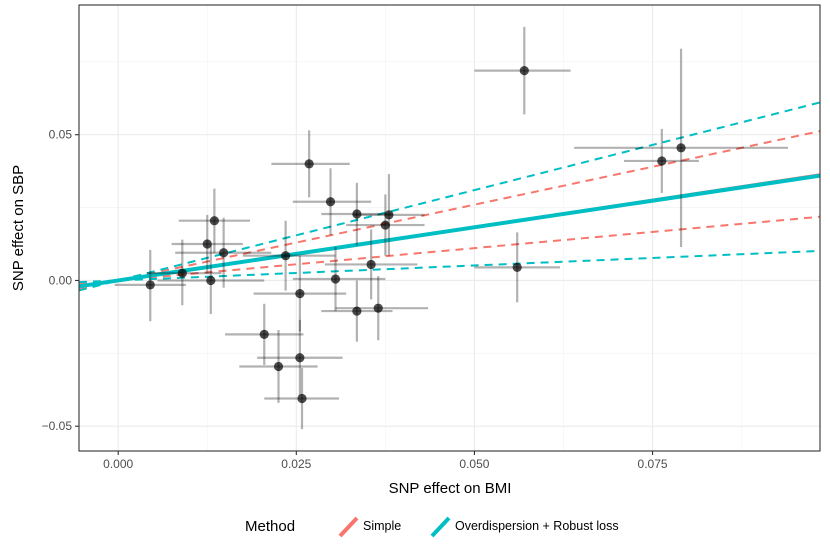 This screenshot has height=554, width=830. I want to click on x-axis-title: SNP effect on BMI, so click(450, 488).